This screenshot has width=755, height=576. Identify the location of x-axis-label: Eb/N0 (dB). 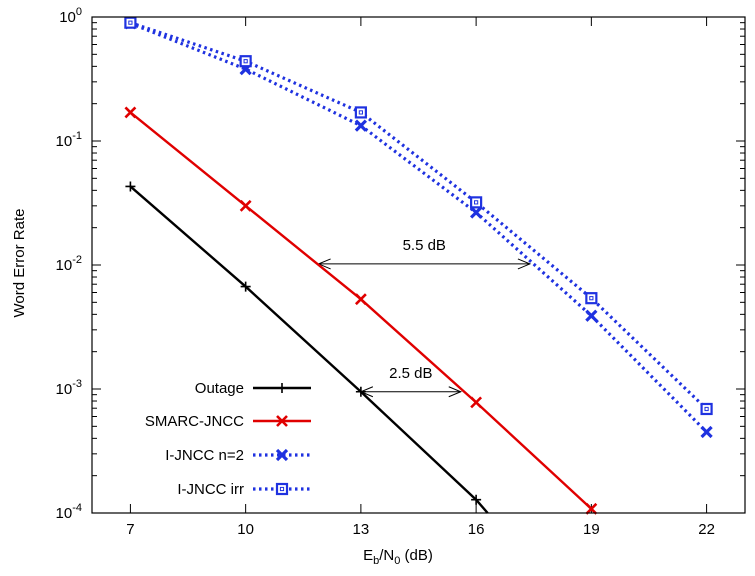
(398, 557).